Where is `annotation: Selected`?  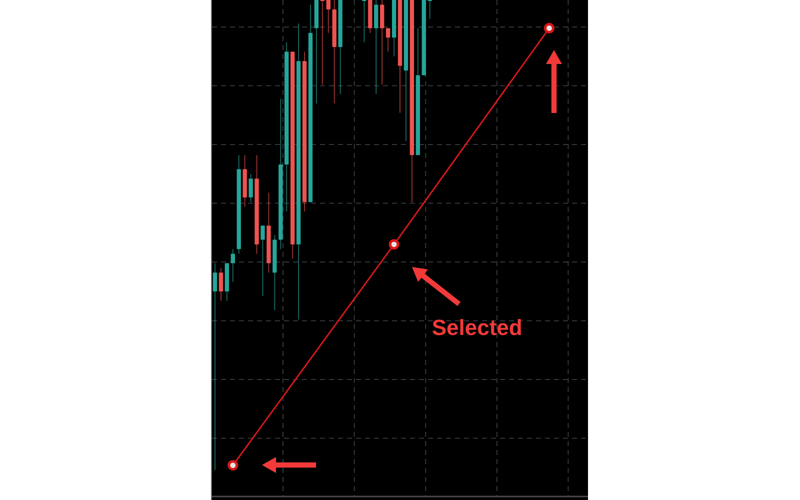
annotation: Selected is located at coordinates (477, 327).